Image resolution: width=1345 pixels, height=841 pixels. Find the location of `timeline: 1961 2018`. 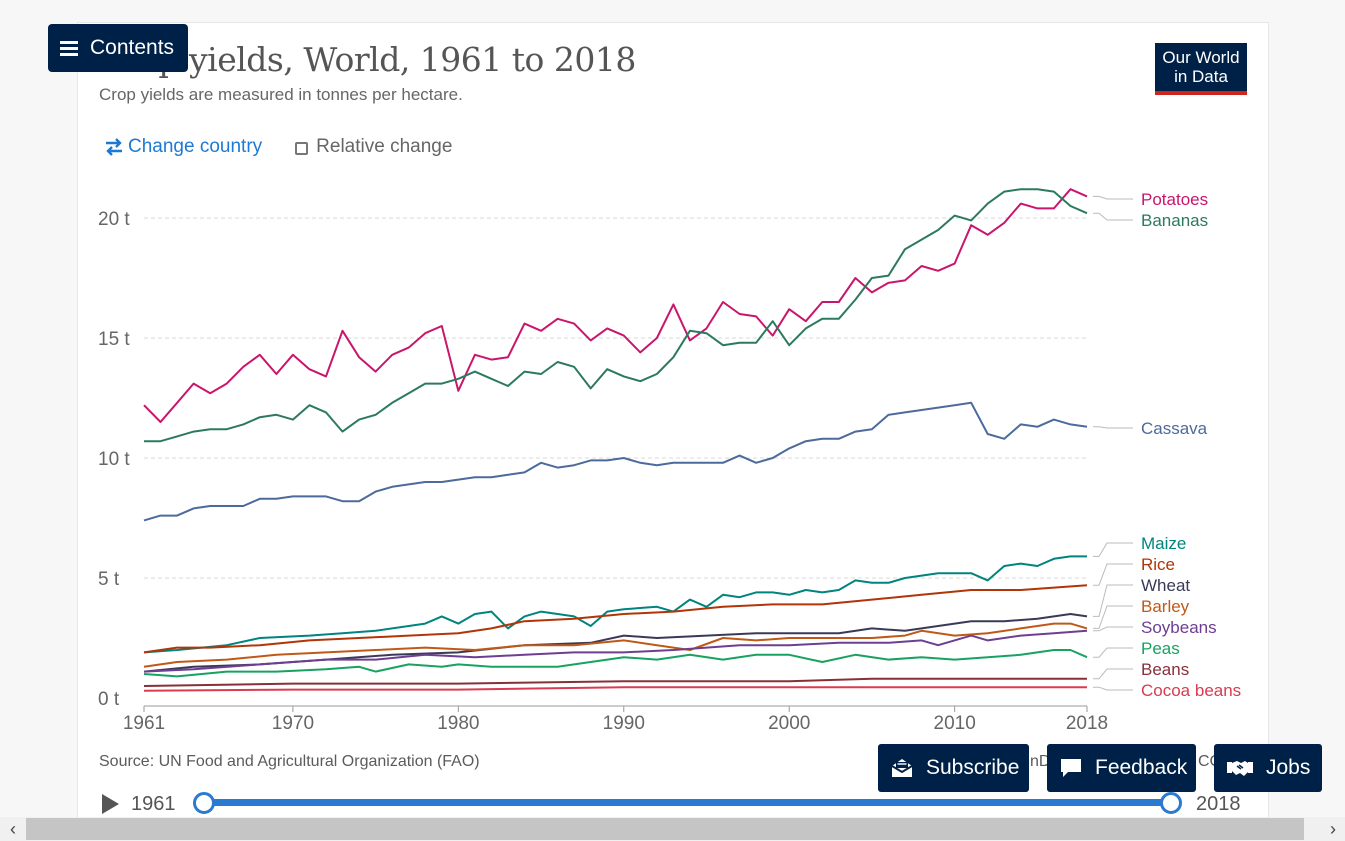

timeline: 1961 2018 is located at coordinates (680, 804).